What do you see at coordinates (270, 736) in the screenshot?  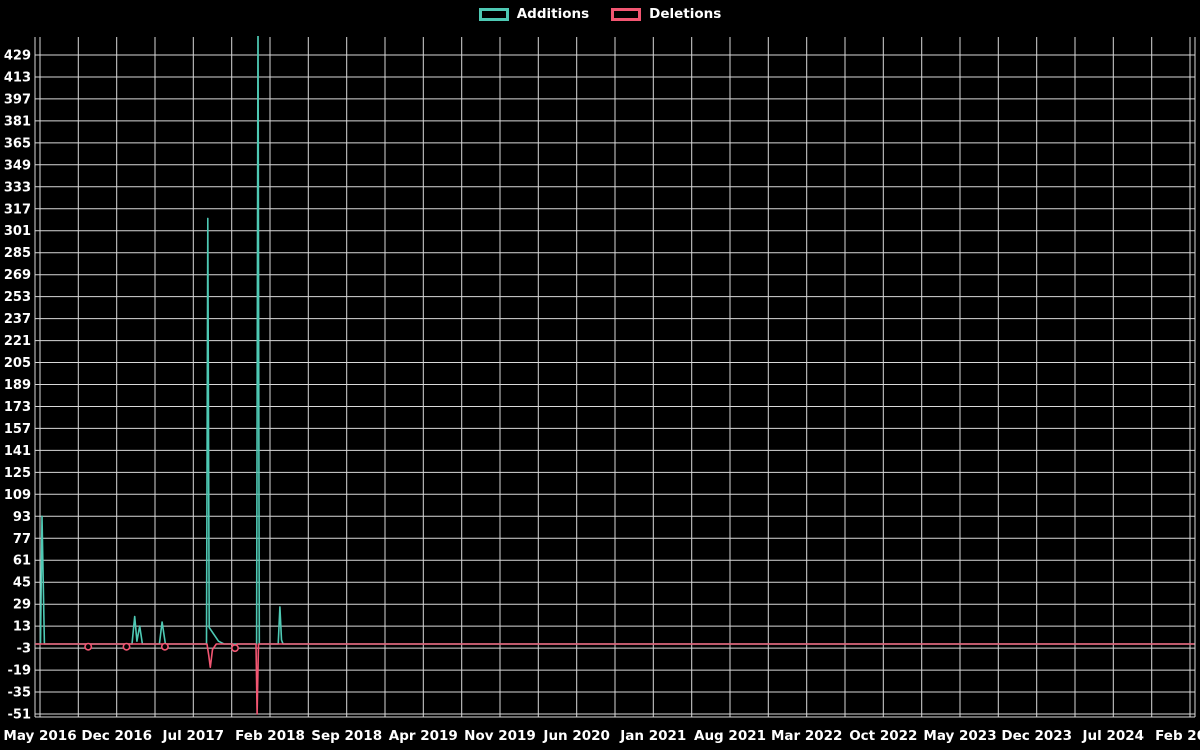 I see `x-tick-label: Feb 2018` at bounding box center [270, 736].